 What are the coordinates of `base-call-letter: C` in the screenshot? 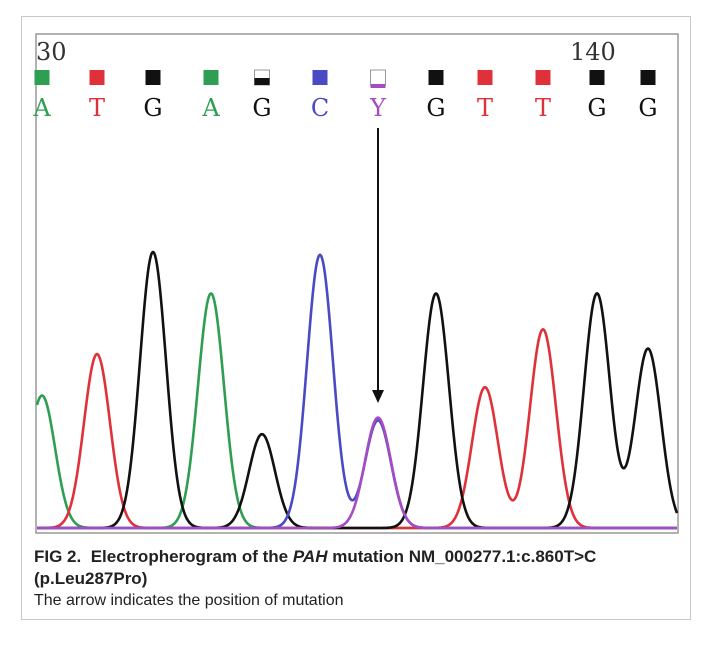 It's located at (320, 108).